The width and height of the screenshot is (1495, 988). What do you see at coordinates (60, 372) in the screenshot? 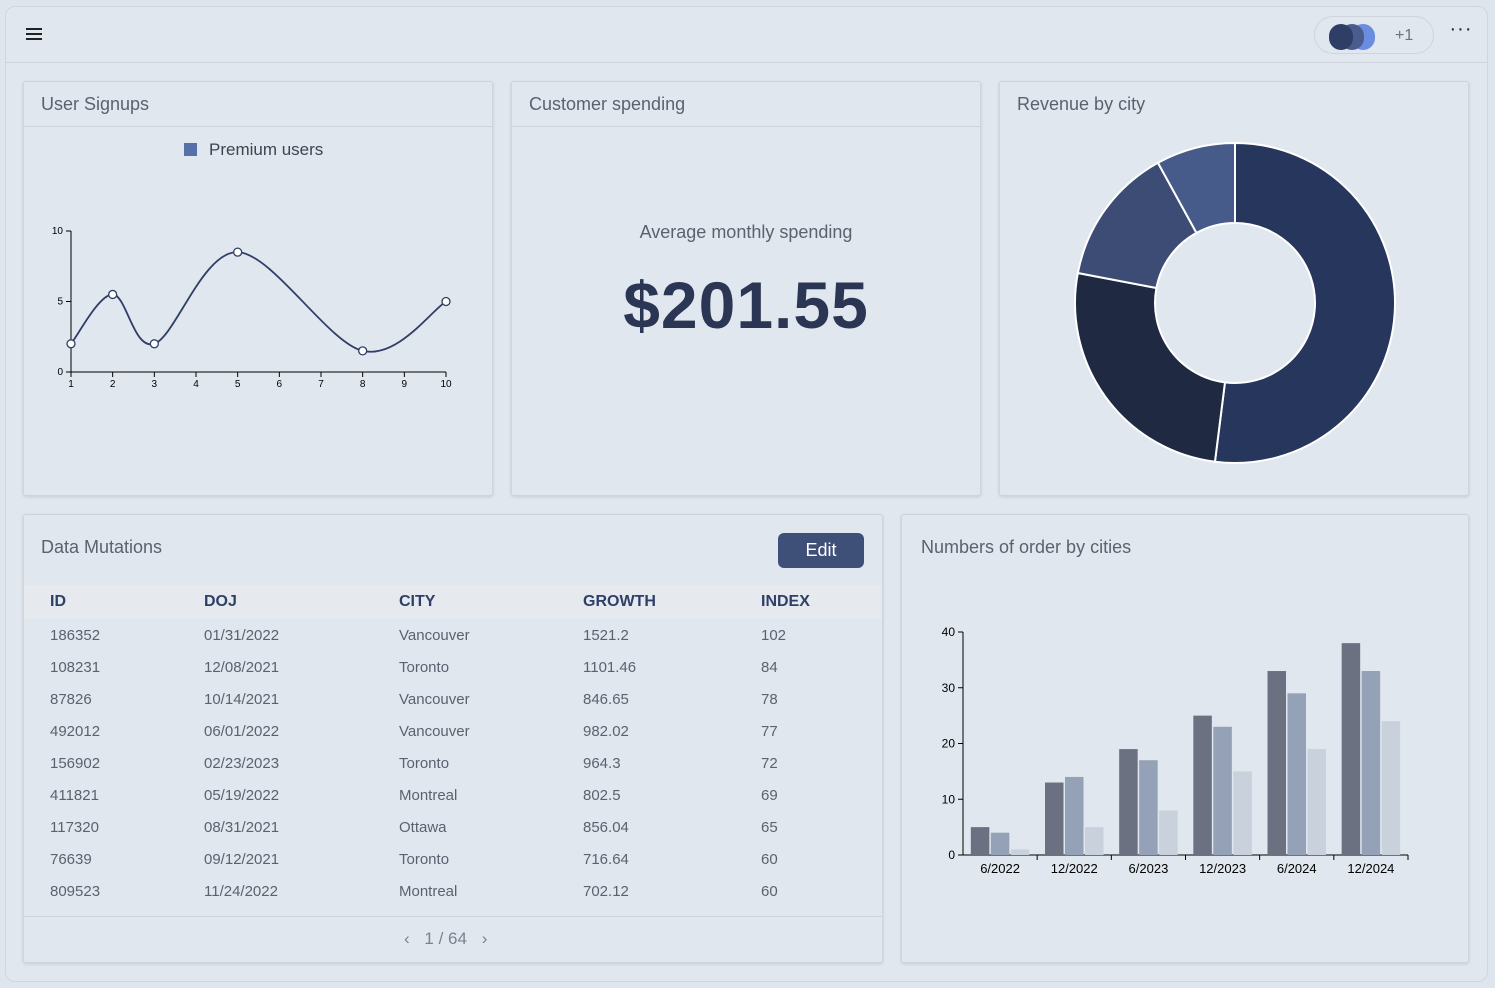
I see `y-tick-label: 0` at bounding box center [60, 372].